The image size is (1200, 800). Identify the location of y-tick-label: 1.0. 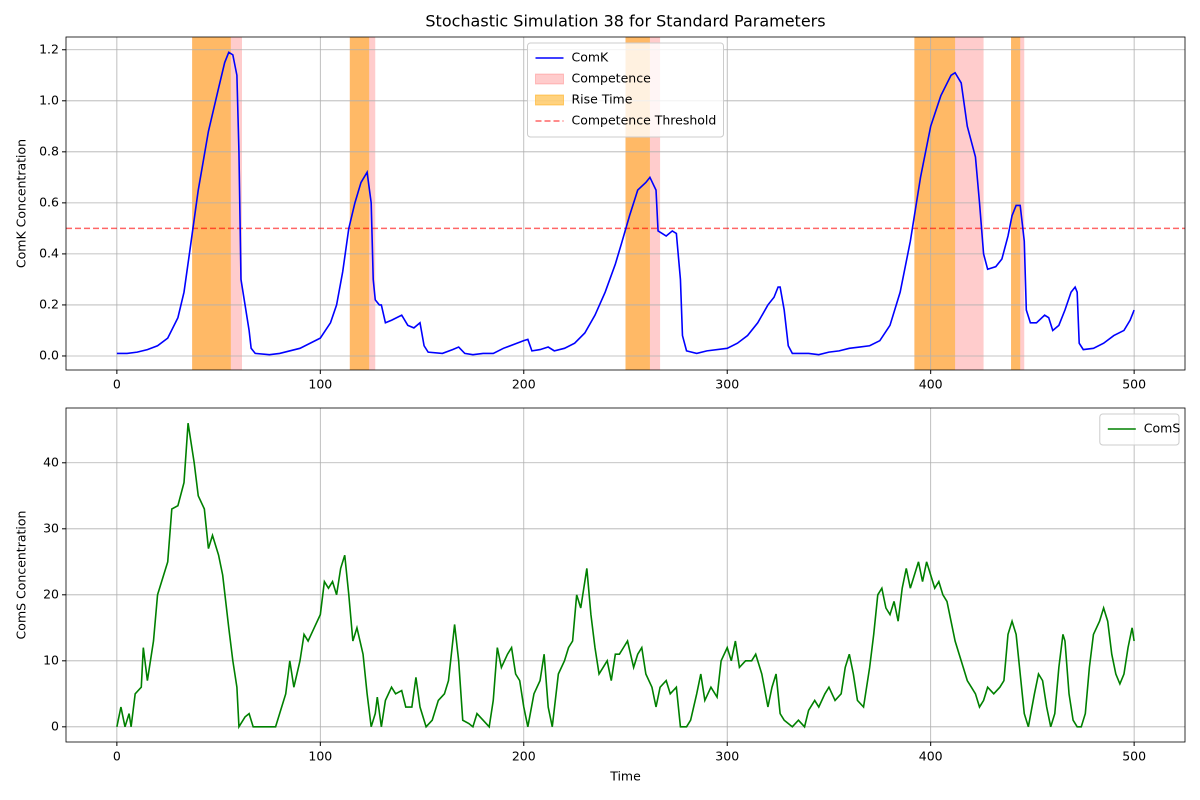
(49, 99).